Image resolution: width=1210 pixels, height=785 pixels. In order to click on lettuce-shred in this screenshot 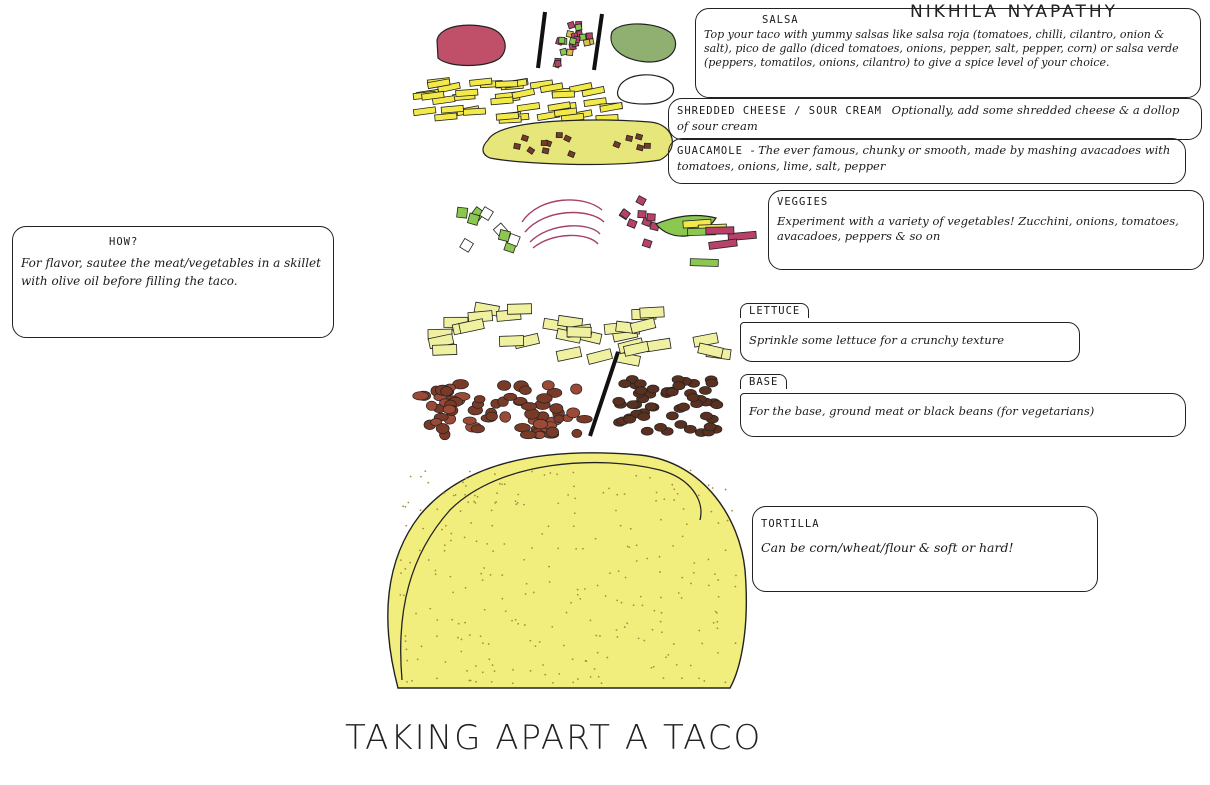, I will do `click(519, 309)`.